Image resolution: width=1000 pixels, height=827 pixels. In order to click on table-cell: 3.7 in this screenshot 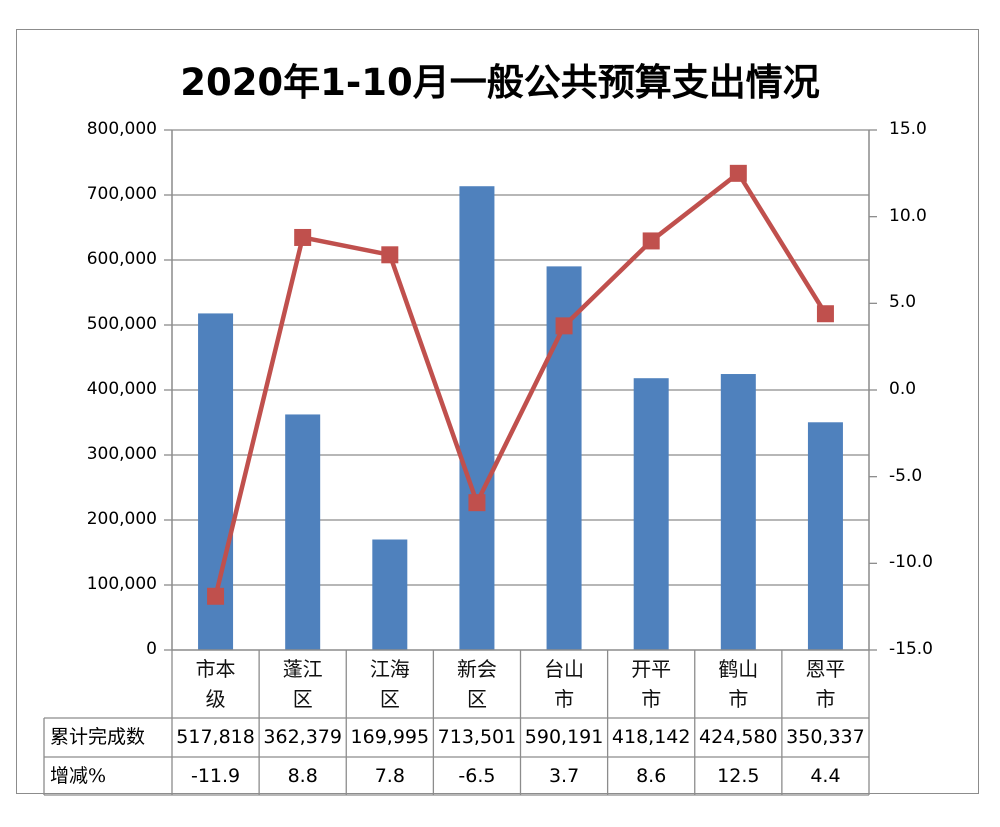, I will do `click(564, 776)`.